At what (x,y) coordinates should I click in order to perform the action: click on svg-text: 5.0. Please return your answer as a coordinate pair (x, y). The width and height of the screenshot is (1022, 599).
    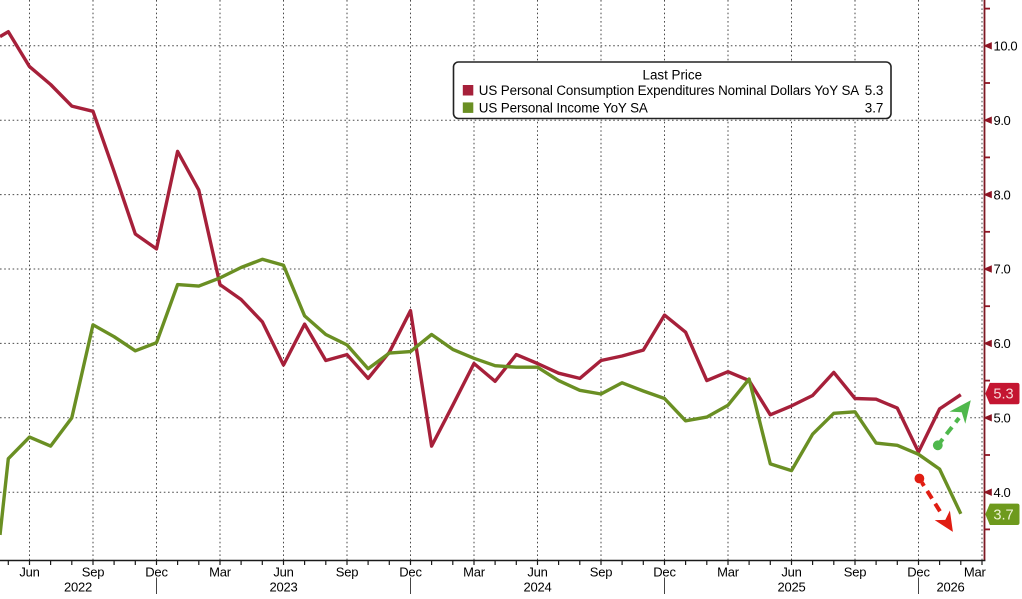
    Looking at the image, I should click on (1002, 418).